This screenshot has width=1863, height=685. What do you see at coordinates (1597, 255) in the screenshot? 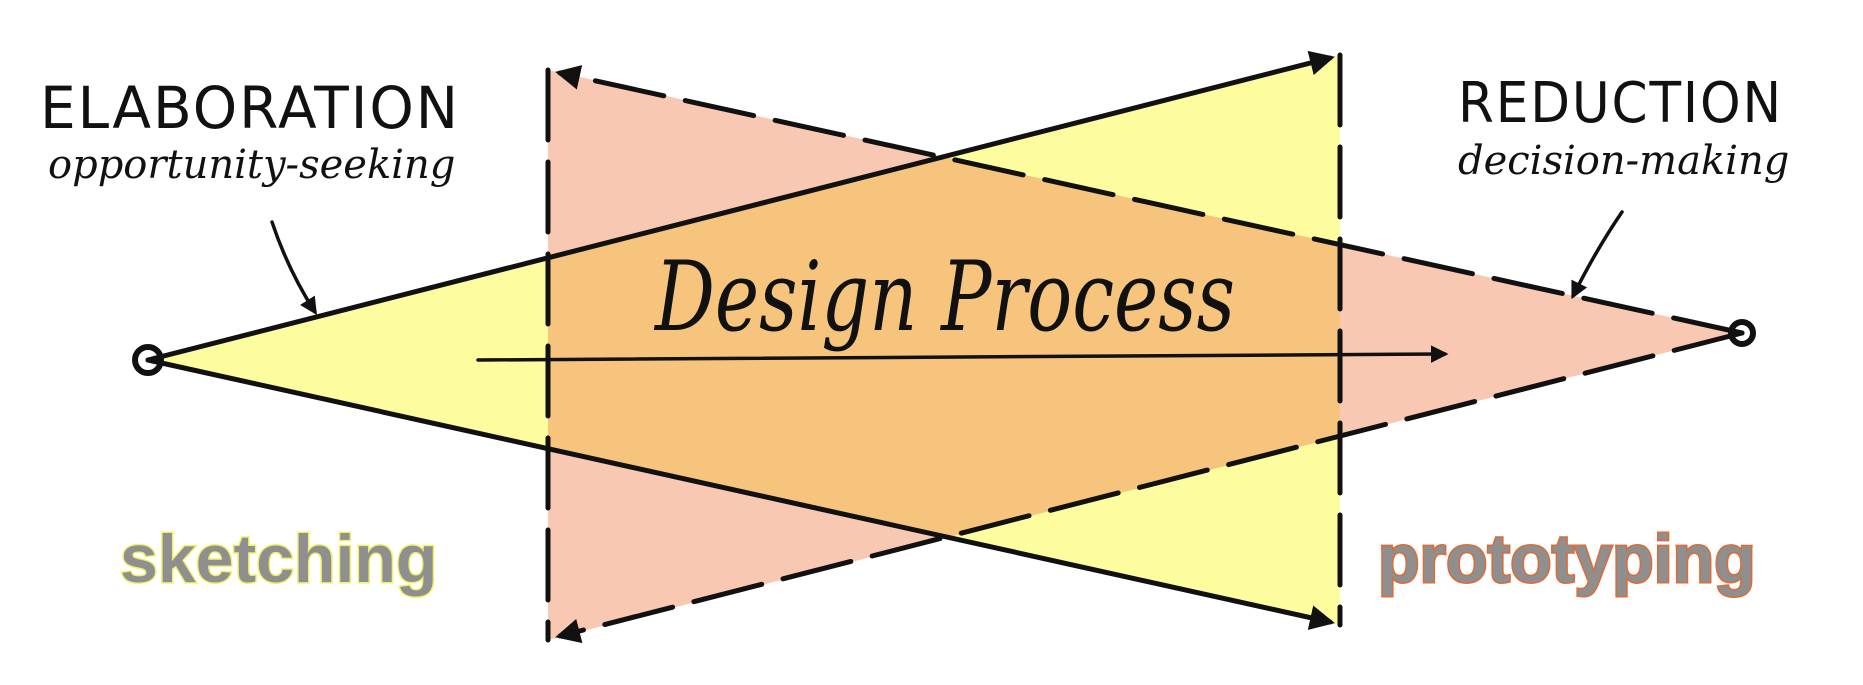
I see `reduction-pointer-arrow` at bounding box center [1597, 255].